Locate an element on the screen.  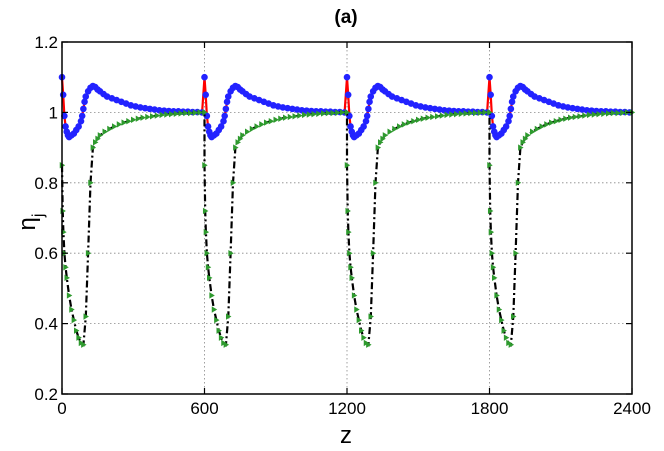
x-tick-label: 1800 is located at coordinates (490, 408).